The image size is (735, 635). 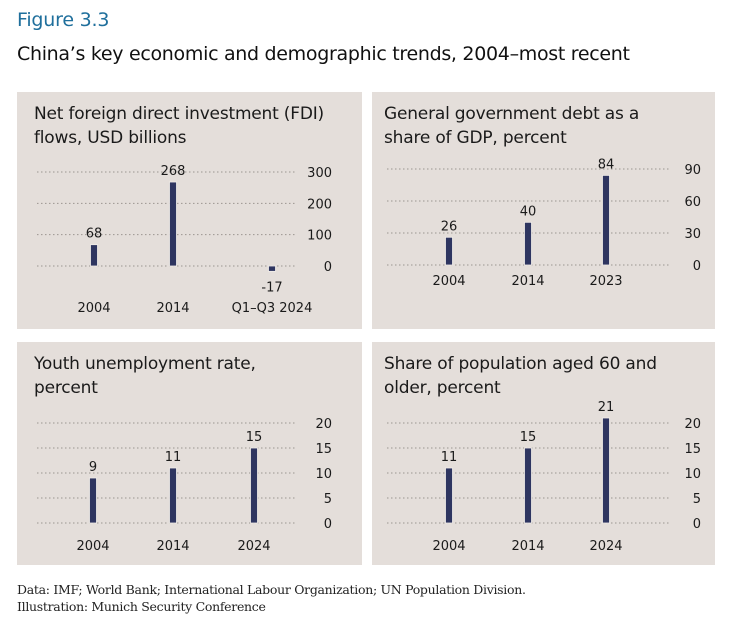 What do you see at coordinates (93, 467) in the screenshot?
I see `data-label: 9` at bounding box center [93, 467].